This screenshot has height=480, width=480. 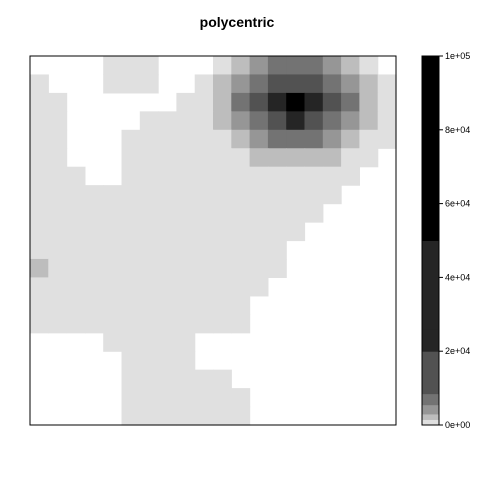 What do you see at coordinates (457, 204) in the screenshot?
I see `colorbar-tick-label: 6e+04` at bounding box center [457, 204].